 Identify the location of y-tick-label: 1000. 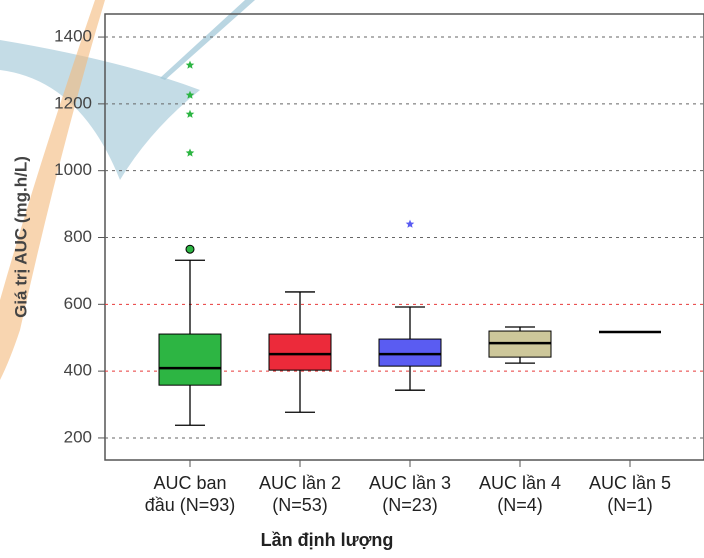
(73, 169).